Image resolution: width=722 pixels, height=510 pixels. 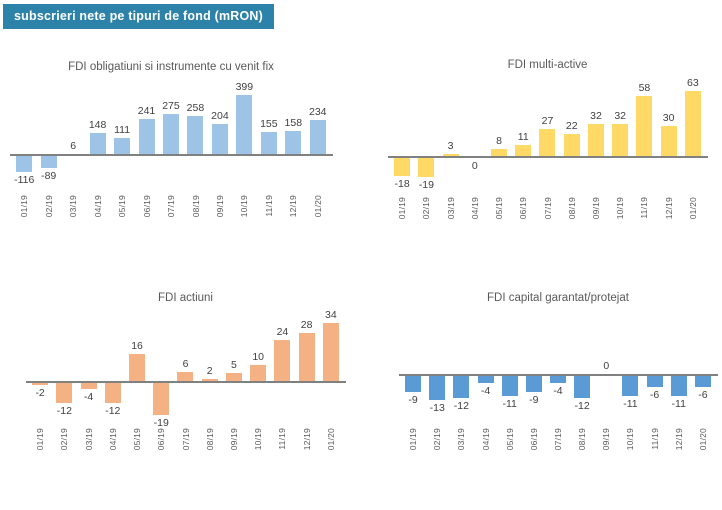 I want to click on bar-column: -18, so click(x=402, y=140).